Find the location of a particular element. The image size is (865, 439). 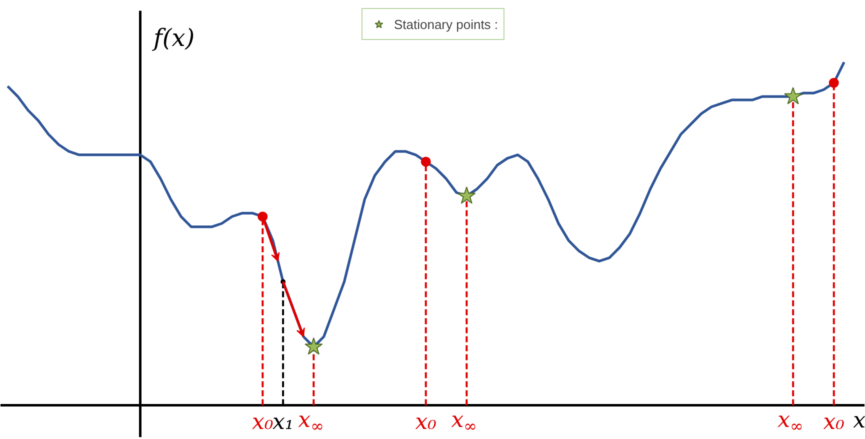

x-tick-label: x₁ is located at coordinates (283, 422).